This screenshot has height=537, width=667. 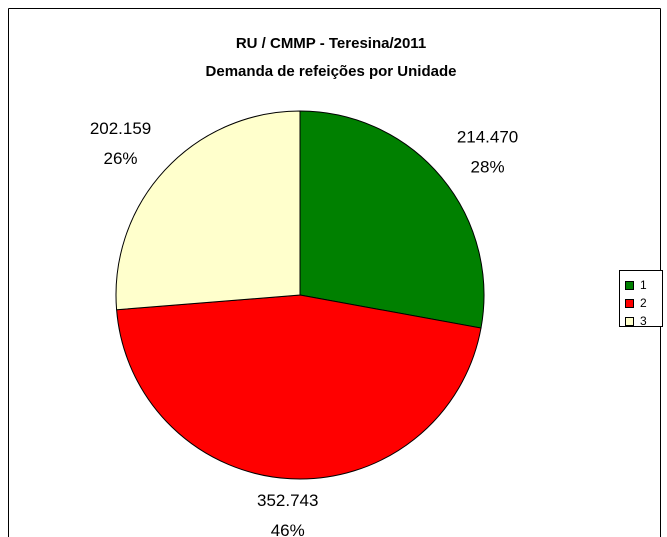 I want to click on legend-label: 2, so click(x=643, y=303).